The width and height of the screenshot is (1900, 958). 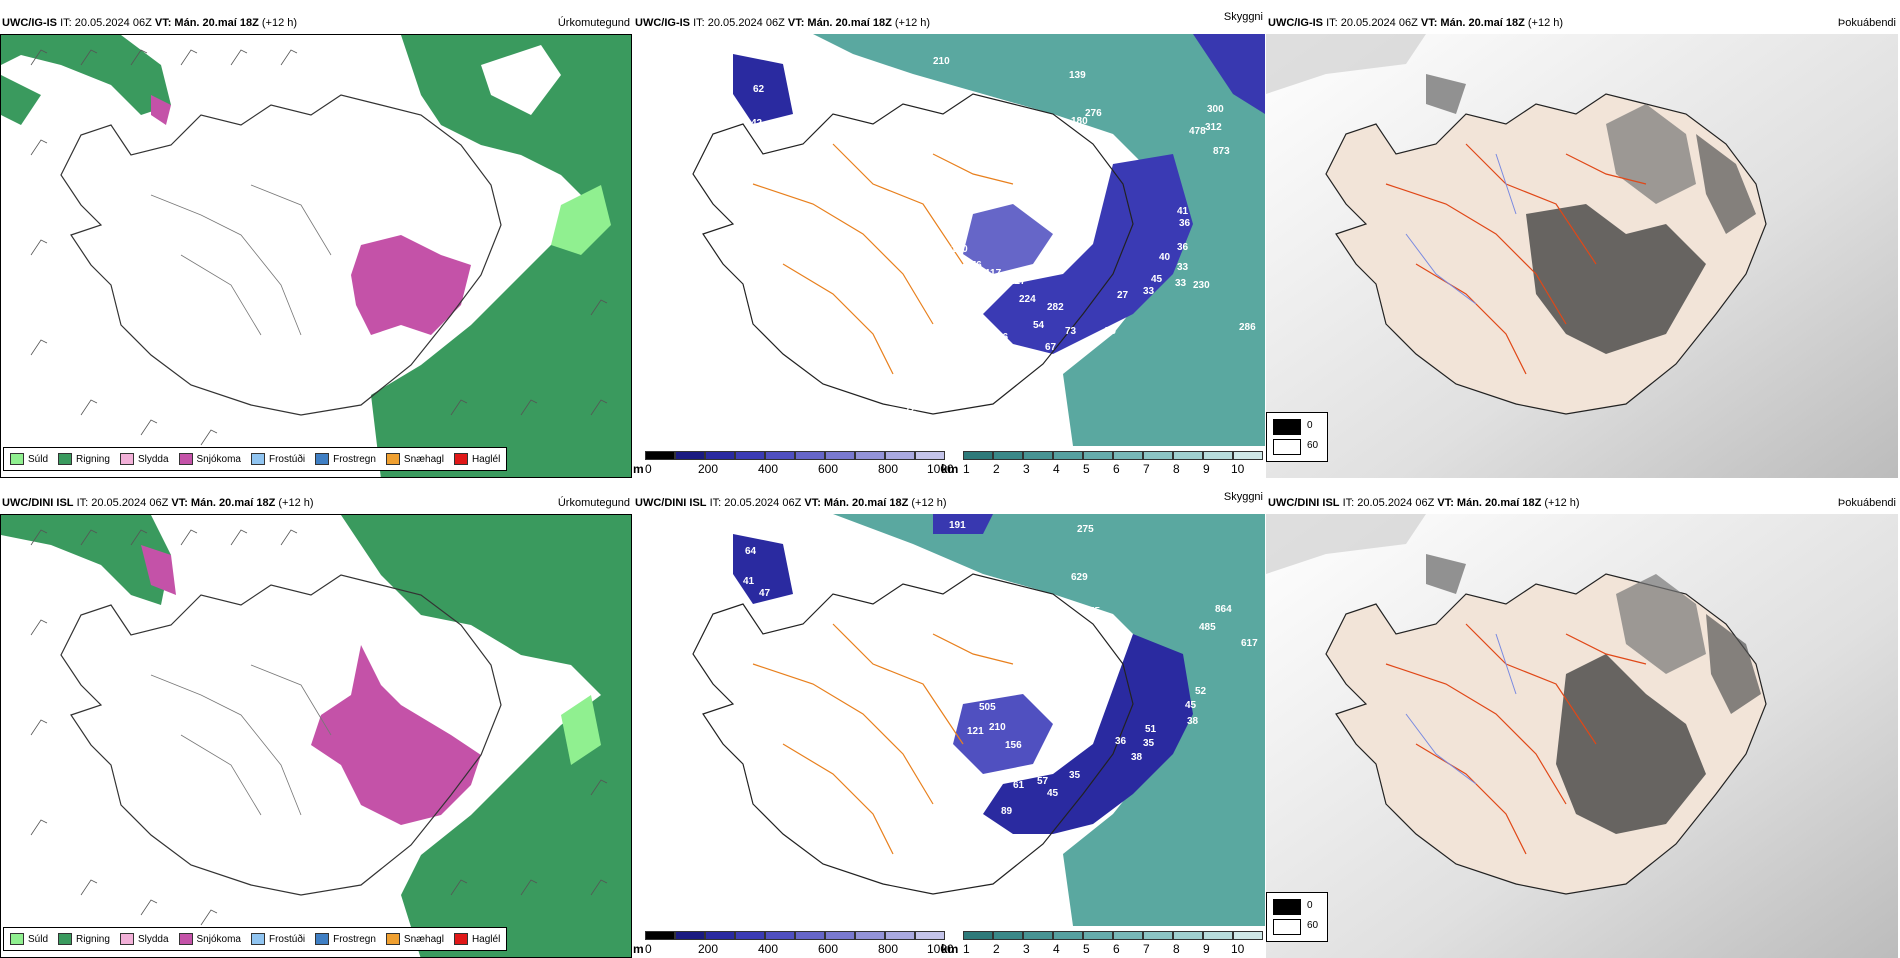 What do you see at coordinates (1165, 257) in the screenshot?
I see `ceiling-label: 40` at bounding box center [1165, 257].